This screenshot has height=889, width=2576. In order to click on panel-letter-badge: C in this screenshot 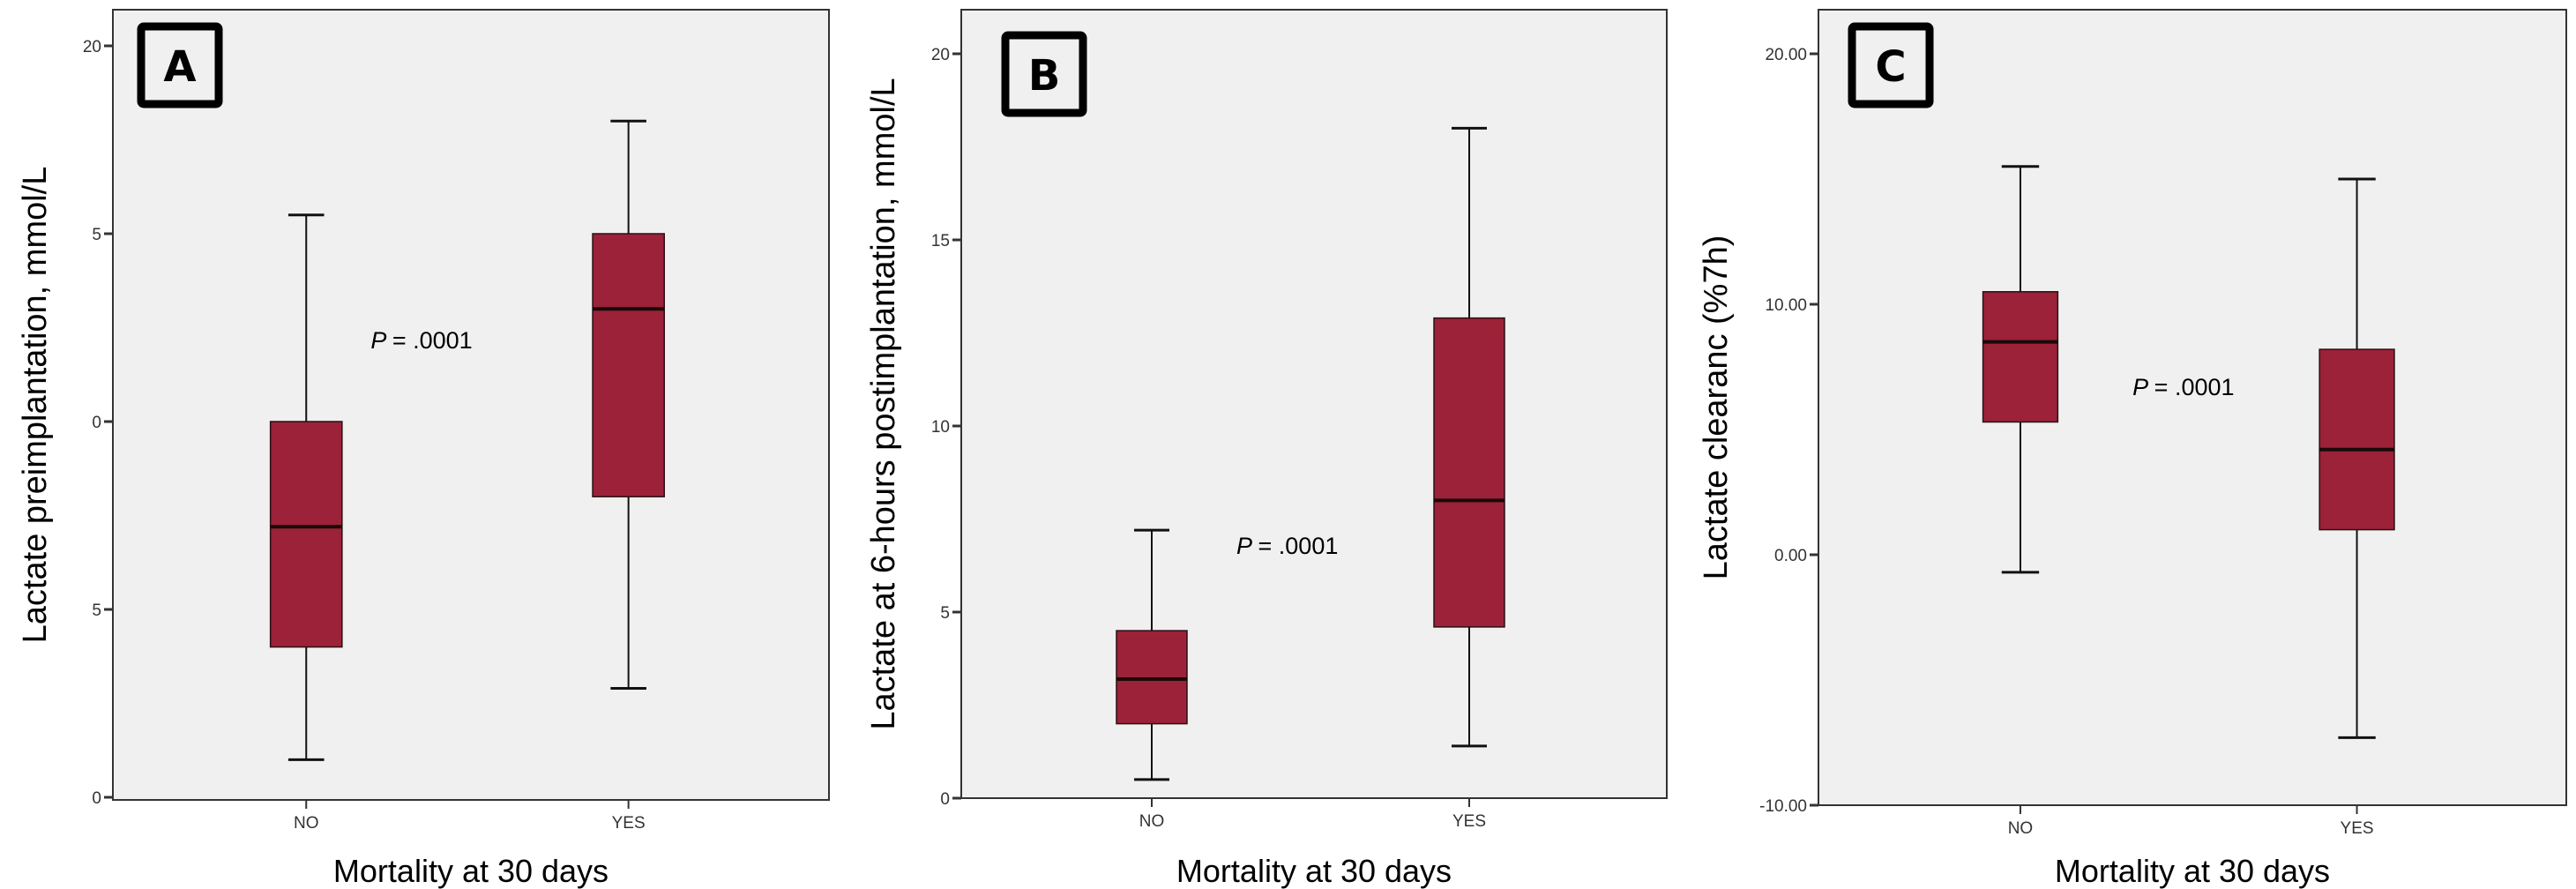, I will do `click(1891, 65)`.